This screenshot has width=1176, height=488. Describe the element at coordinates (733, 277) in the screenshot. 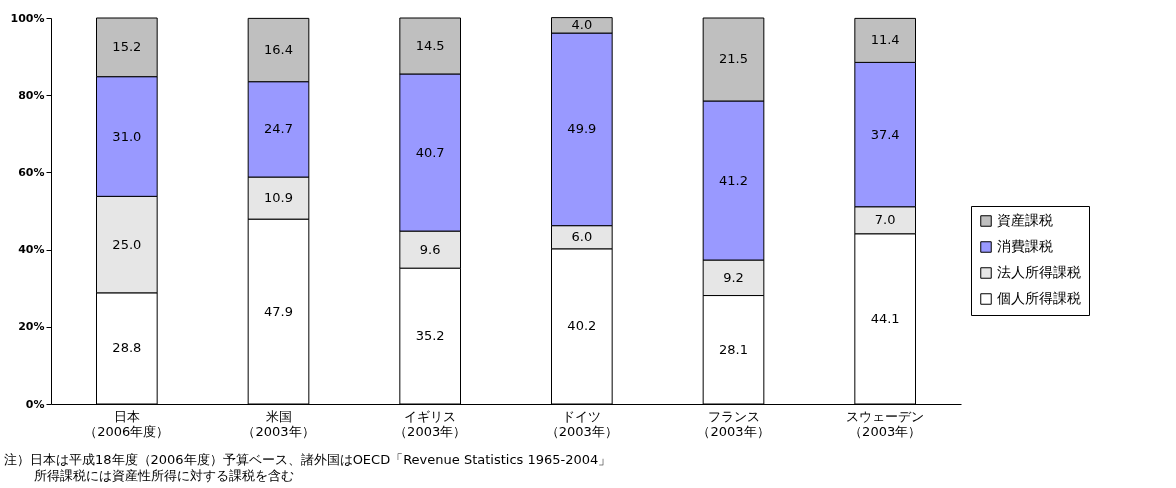

I see `data-label: 9.2` at that location.